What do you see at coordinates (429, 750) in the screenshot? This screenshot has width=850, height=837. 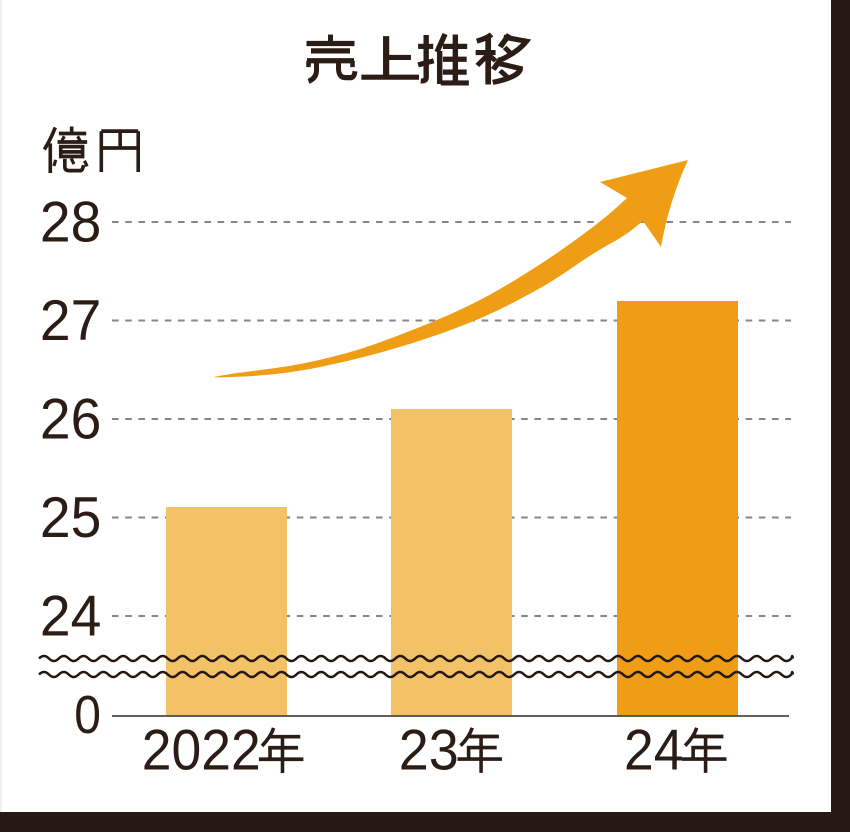 I see `svg-text: 23` at bounding box center [429, 750].